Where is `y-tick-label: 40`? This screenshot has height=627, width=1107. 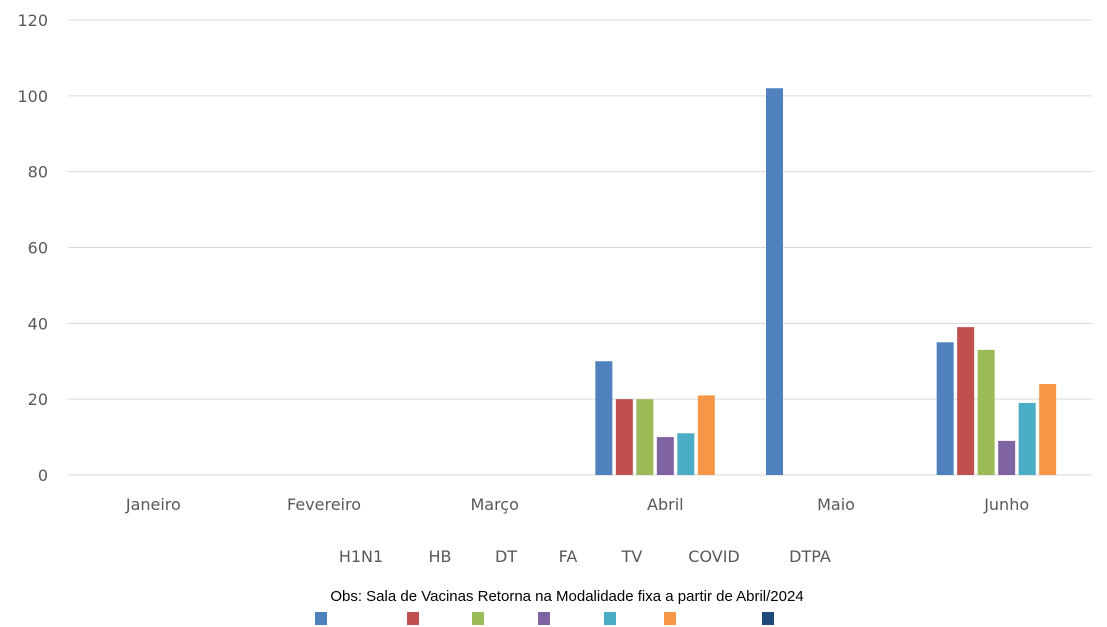 y-tick-label: 40 is located at coordinates (38, 323).